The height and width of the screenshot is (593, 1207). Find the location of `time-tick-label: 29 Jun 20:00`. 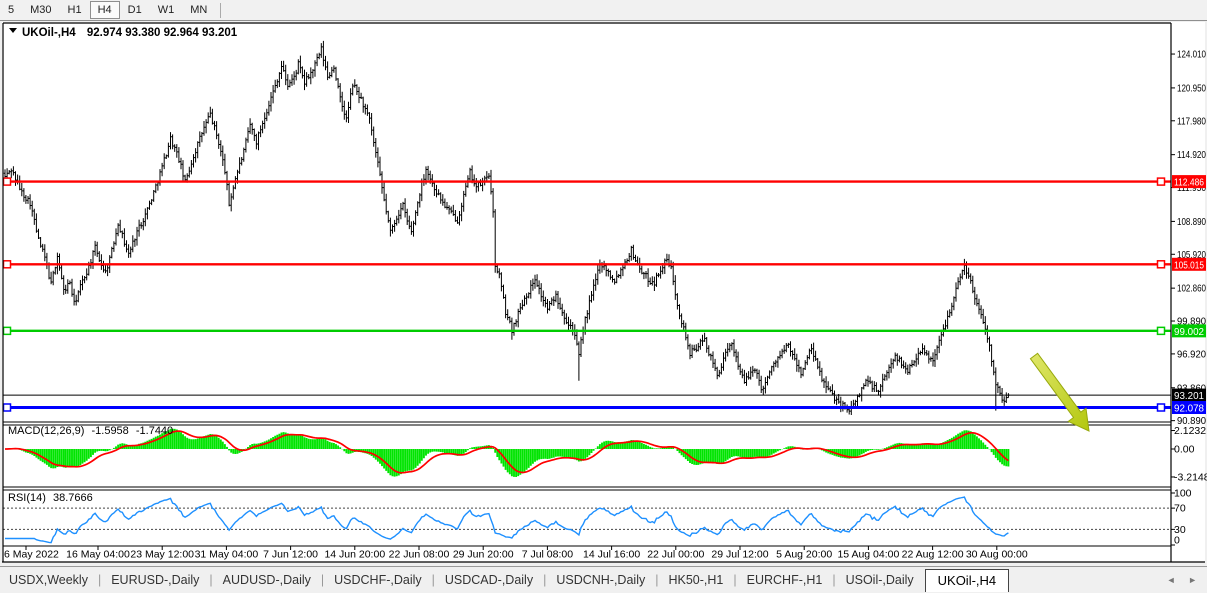

time-tick-label: 29 Jun 20:00 is located at coordinates (483, 555).